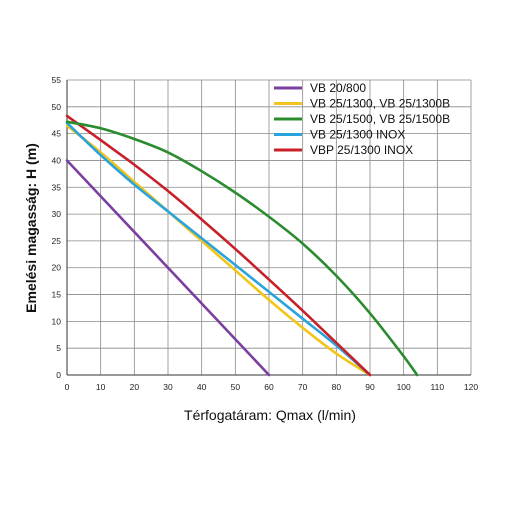  Describe the element at coordinates (57, 187) in the screenshot. I see `y-tick-label: 35` at that location.